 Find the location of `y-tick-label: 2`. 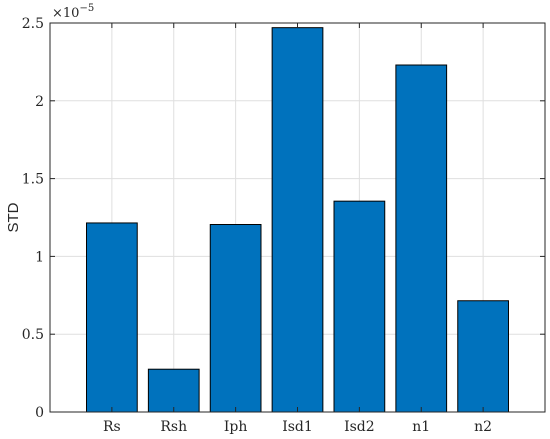

y-tick-label: 2 is located at coordinates (39, 102).